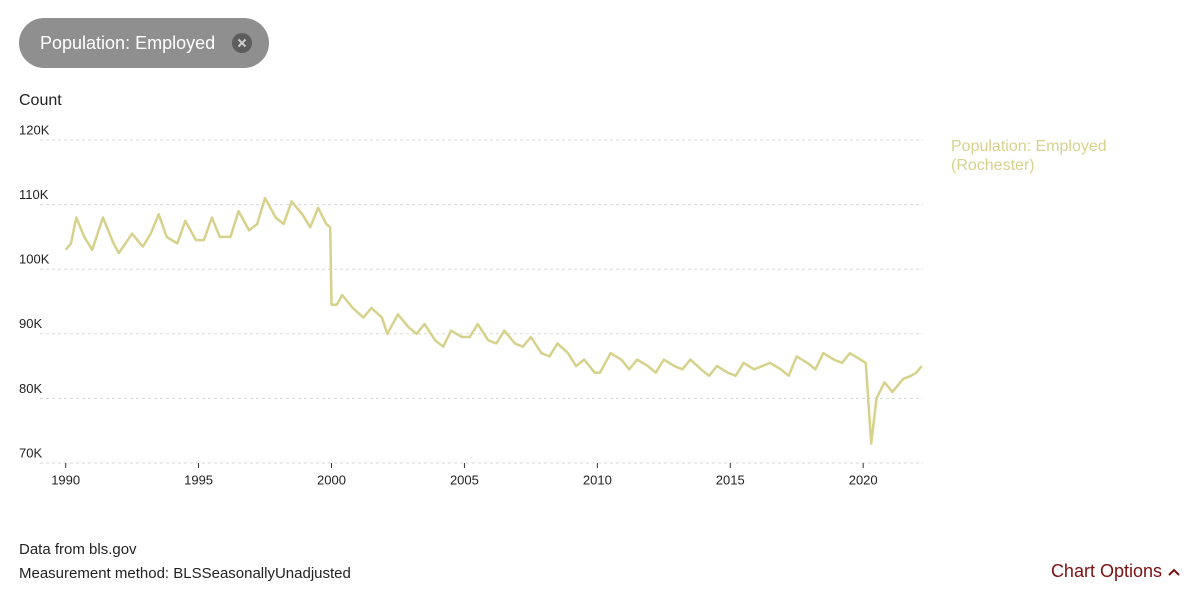 Image resolution: width=1200 pixels, height=597 pixels. I want to click on y-tick-label: 80K, so click(30, 388).